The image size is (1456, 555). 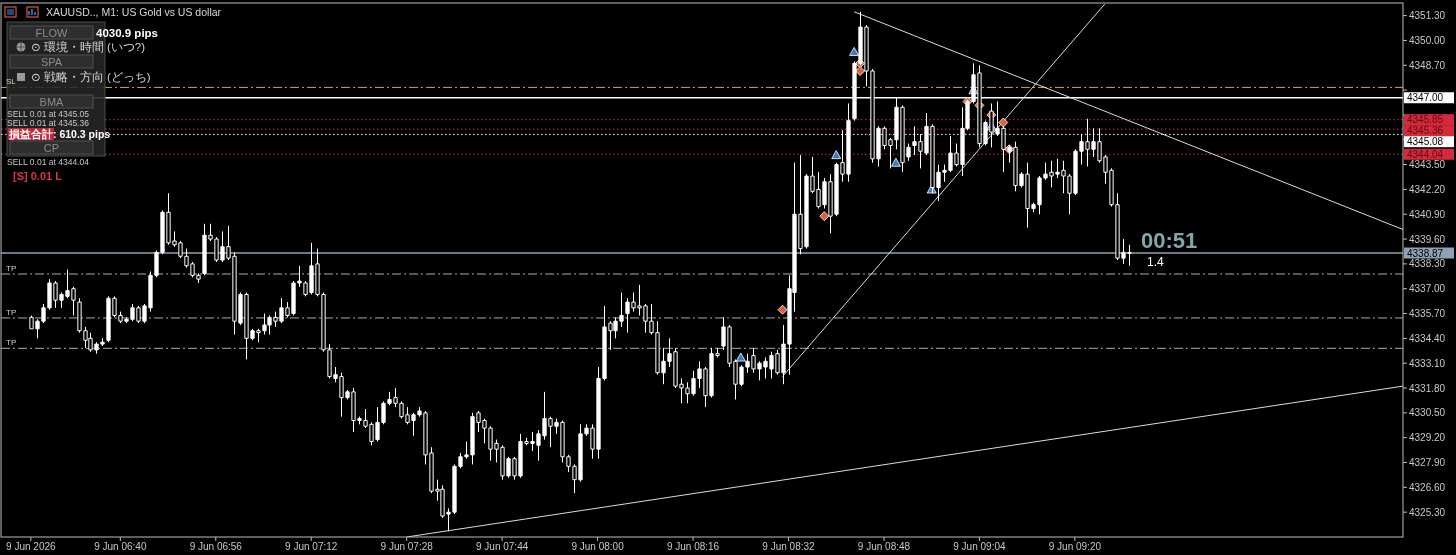 I want to click on ref-line-label: 4345.85, so click(x=1425, y=120).